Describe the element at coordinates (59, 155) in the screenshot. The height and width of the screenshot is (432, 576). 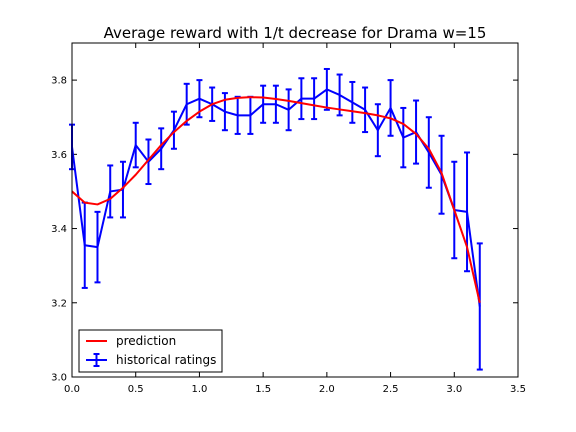
I see `y-tick-label: 3.6` at that location.